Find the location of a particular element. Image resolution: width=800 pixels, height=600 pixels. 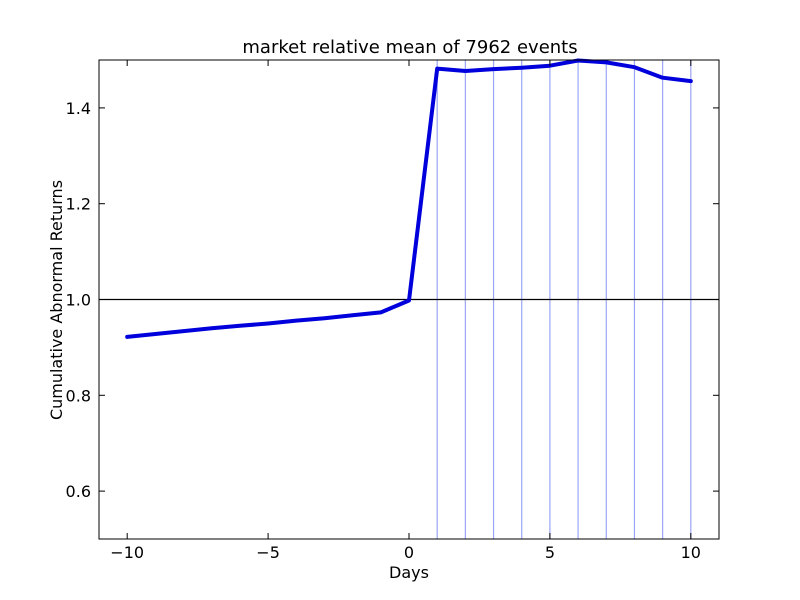

y-tick-label: 0.8 is located at coordinates (78, 395).